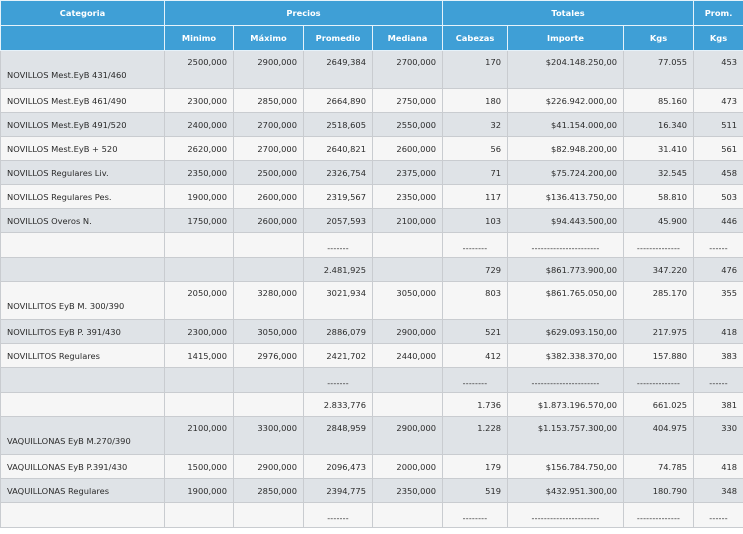  Describe the element at coordinates (566, 172) in the screenshot. I see `cell-importe: $75.724.200,00` at that location.